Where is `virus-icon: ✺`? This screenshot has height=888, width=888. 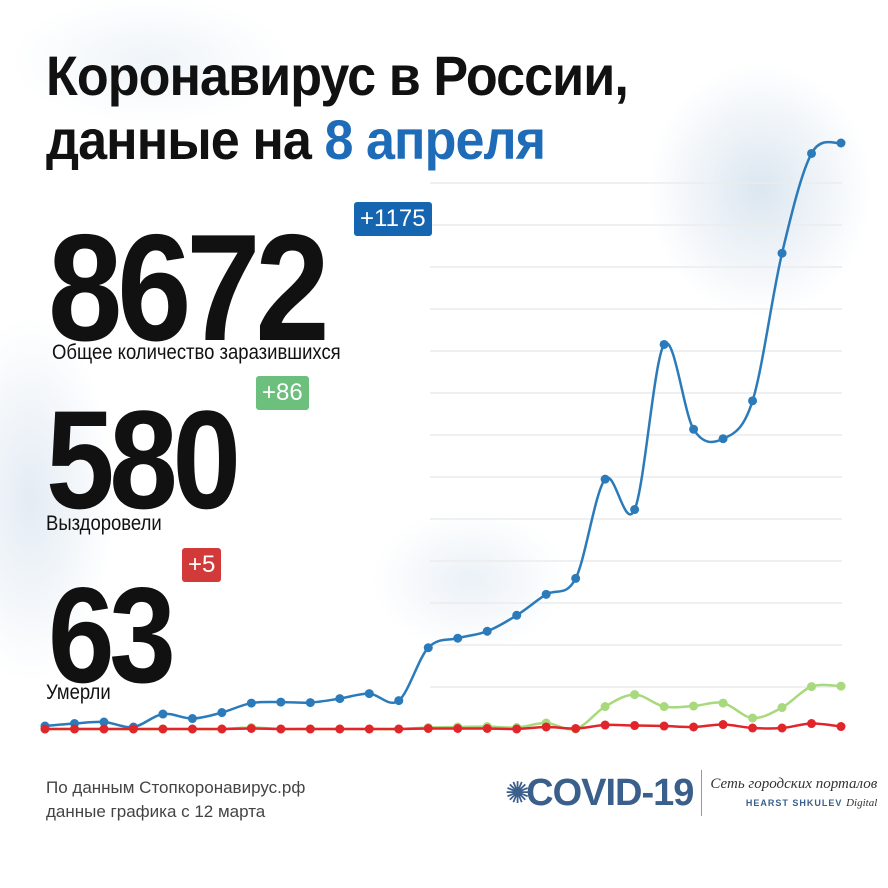
virus-icon: ✺ is located at coordinates (518, 793).